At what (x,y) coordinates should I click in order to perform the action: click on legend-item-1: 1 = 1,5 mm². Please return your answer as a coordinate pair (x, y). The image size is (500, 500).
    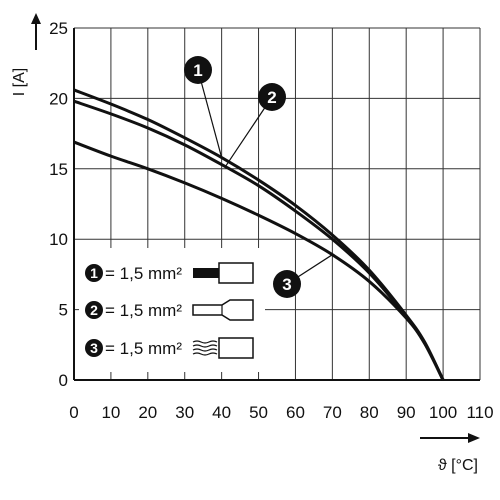
    Looking at the image, I should click on (169, 273).